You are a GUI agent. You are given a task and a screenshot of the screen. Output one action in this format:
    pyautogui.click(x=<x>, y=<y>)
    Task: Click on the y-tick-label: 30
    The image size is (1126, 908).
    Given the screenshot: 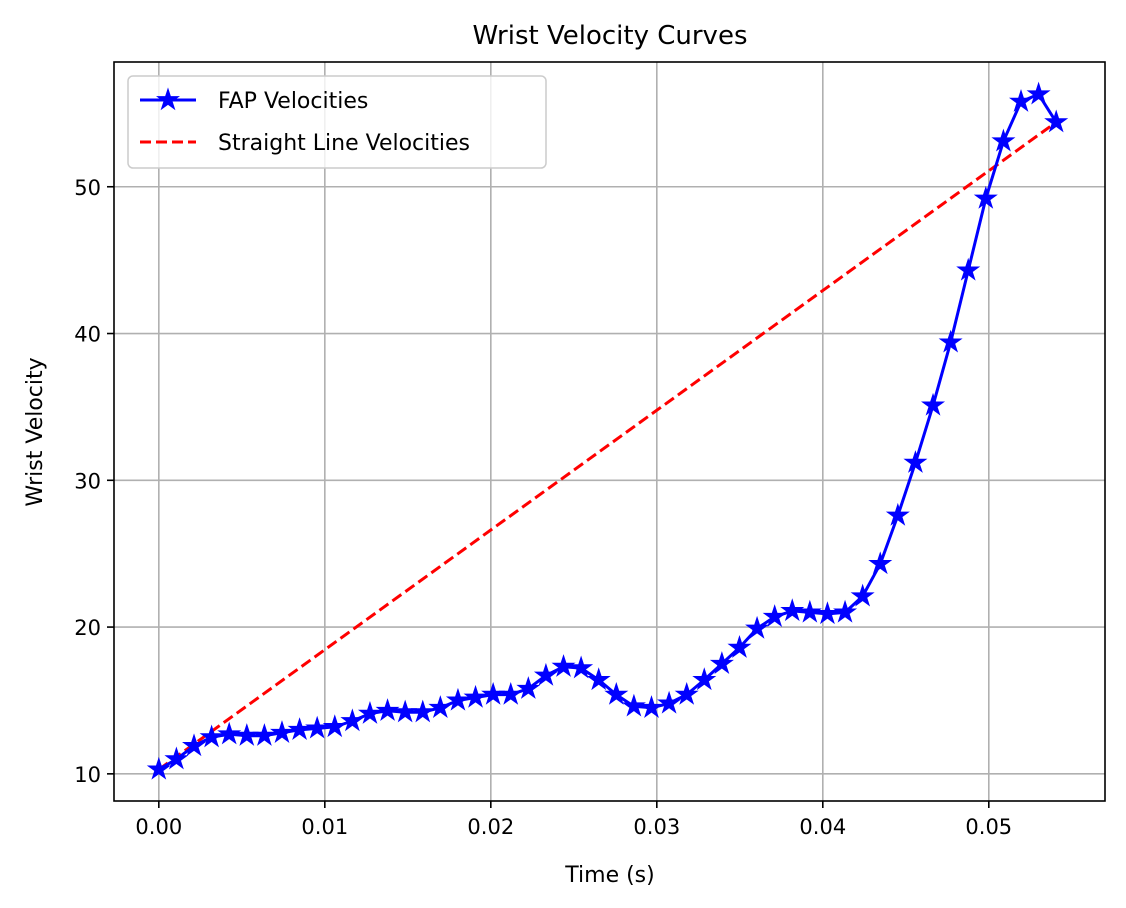 What is the action you would take?
    pyautogui.click(x=87, y=481)
    